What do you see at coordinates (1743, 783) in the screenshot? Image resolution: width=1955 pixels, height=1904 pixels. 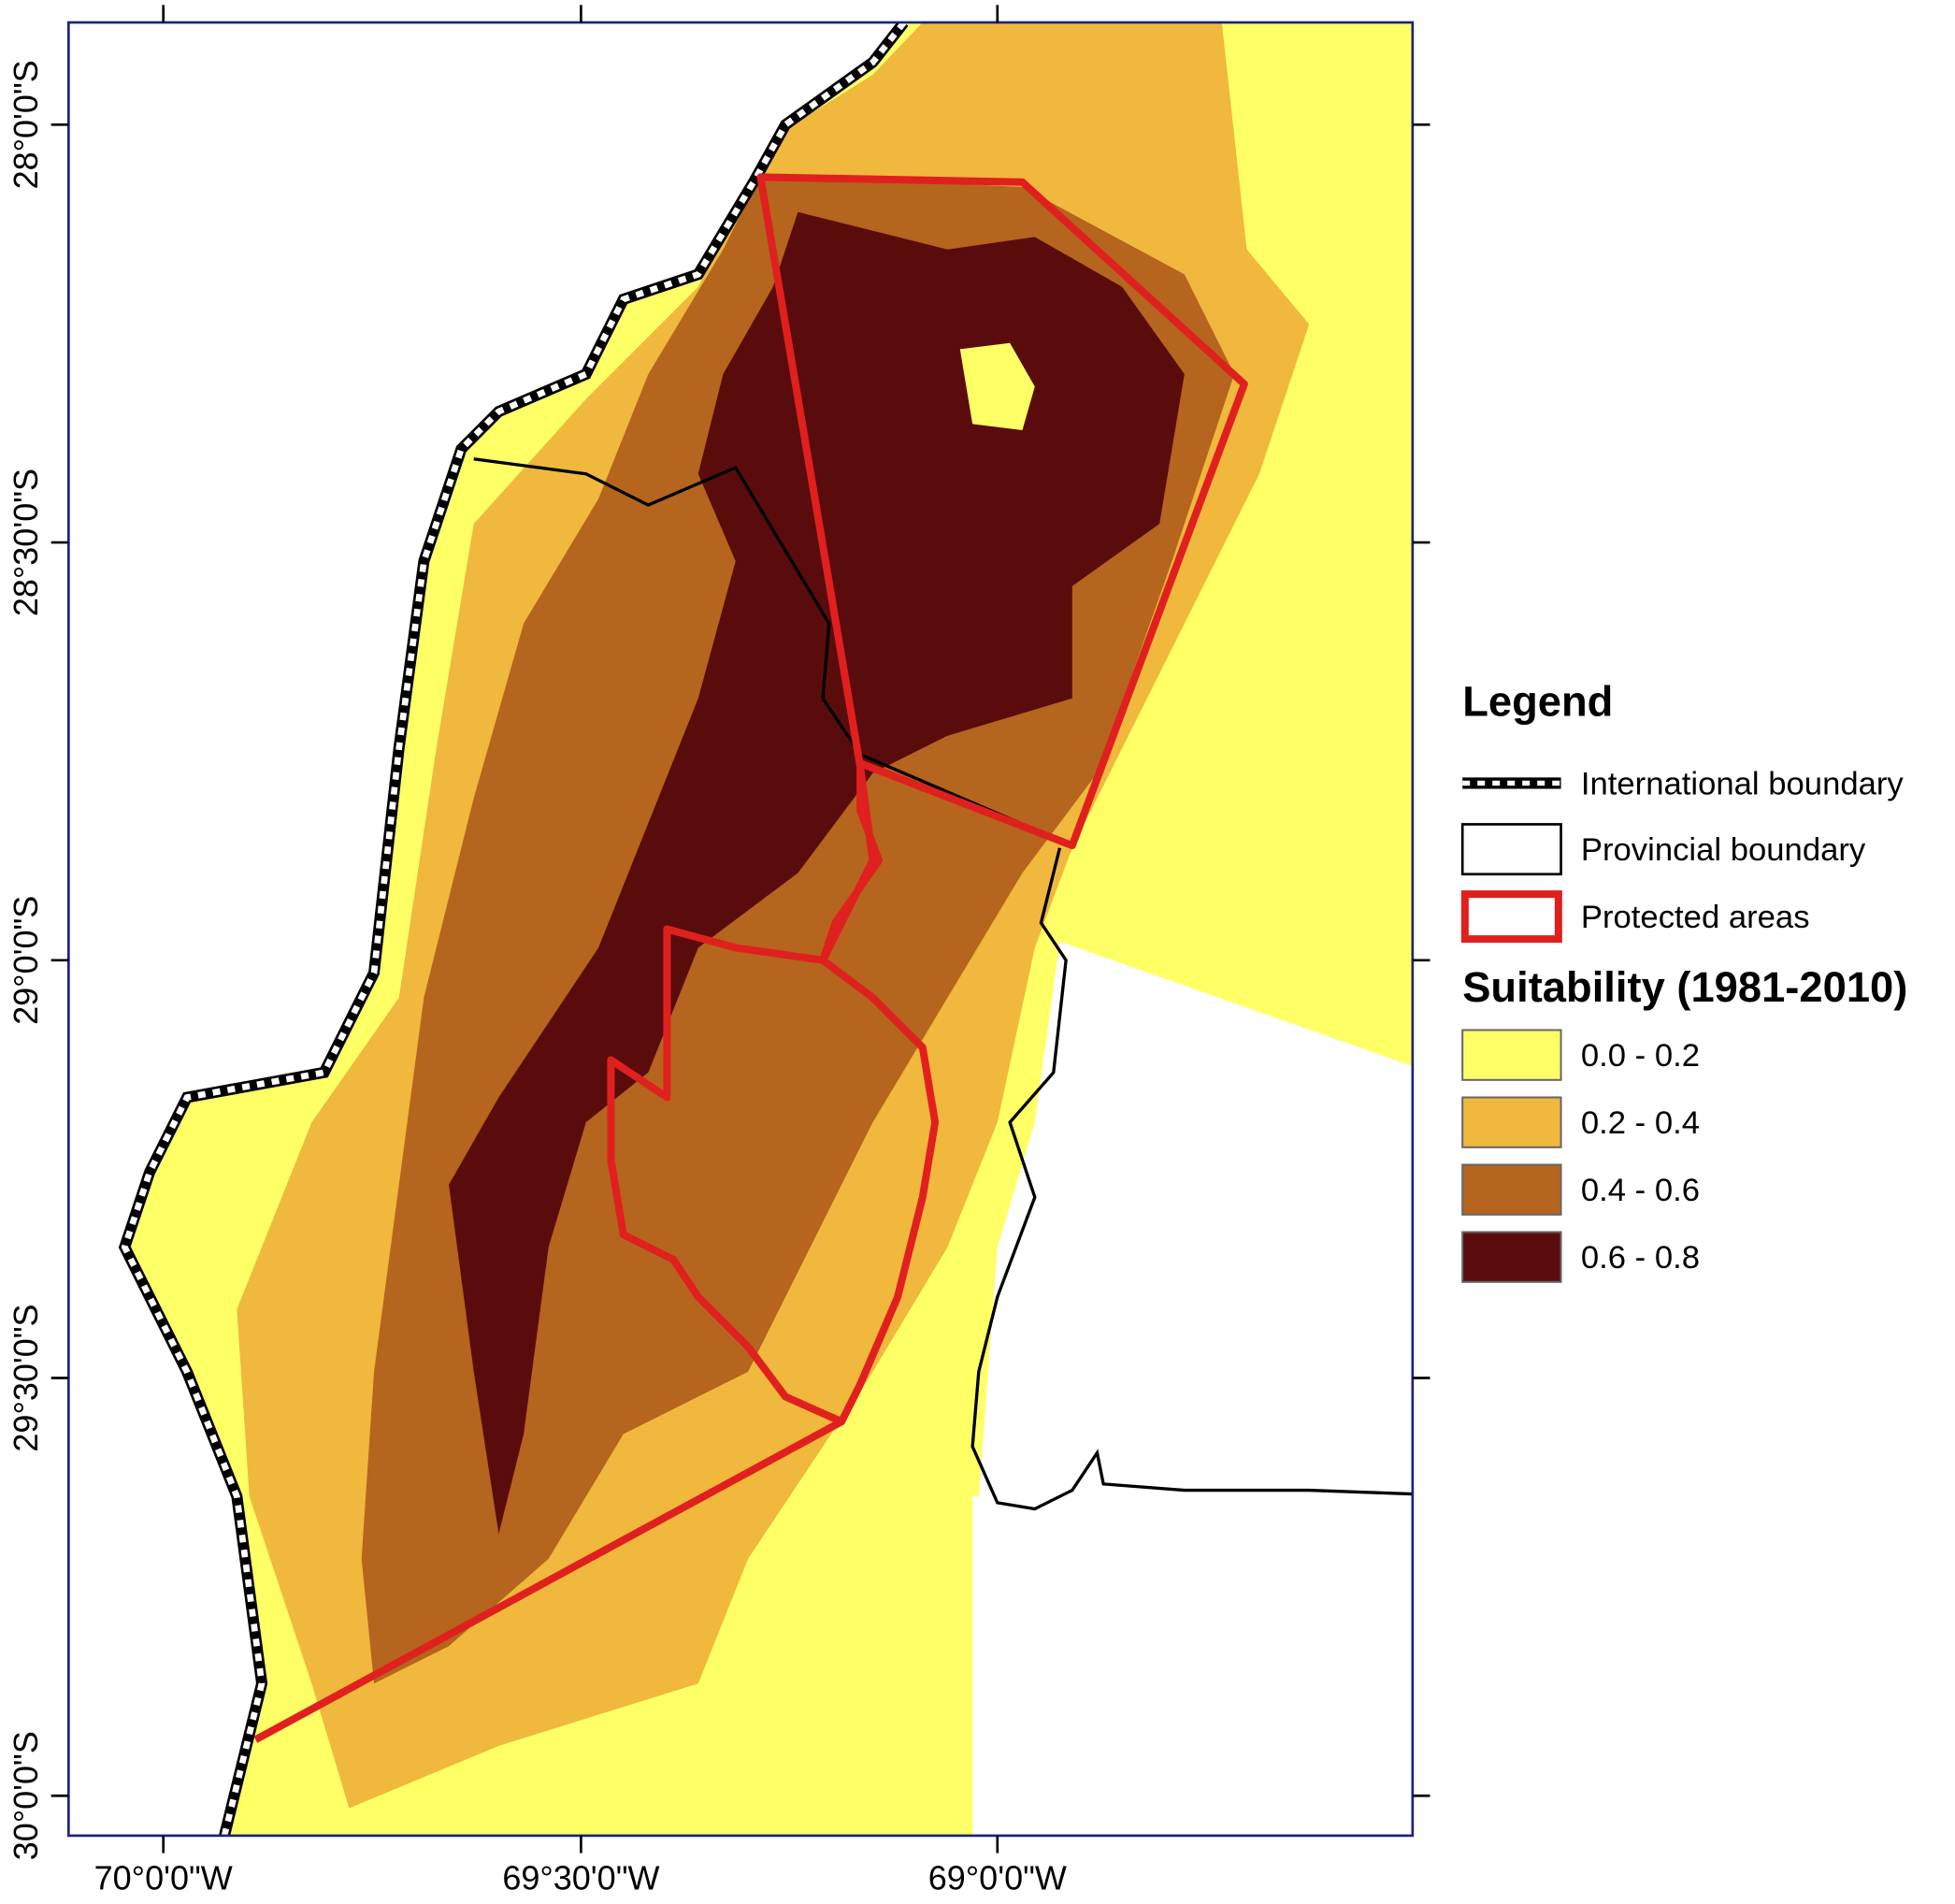 I see `legend-label: International boundary` at bounding box center [1743, 783].